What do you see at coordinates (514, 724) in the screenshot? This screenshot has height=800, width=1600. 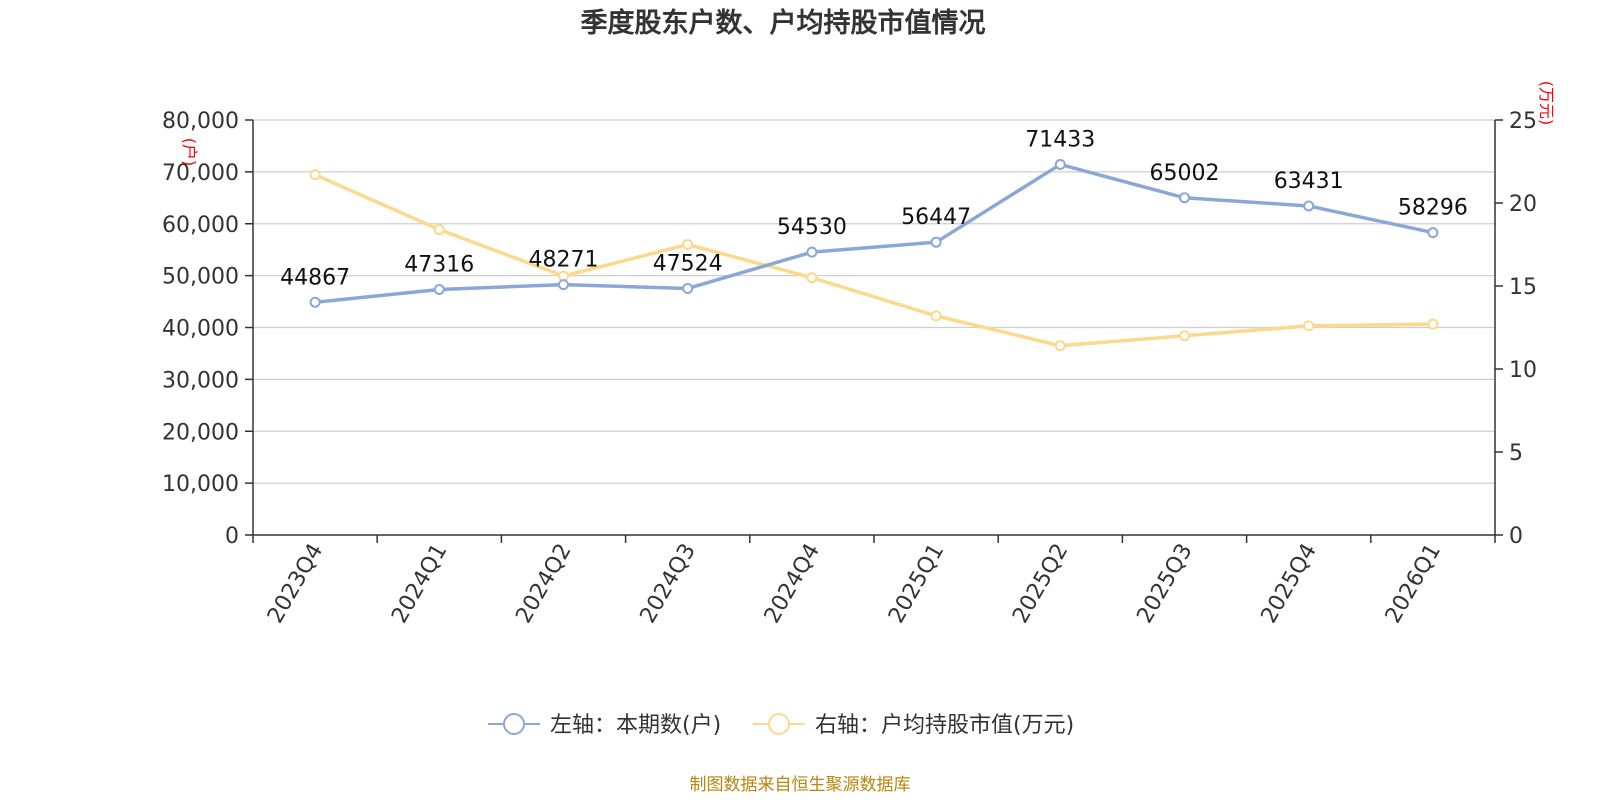 I see `legend-left-marker-icon` at bounding box center [514, 724].